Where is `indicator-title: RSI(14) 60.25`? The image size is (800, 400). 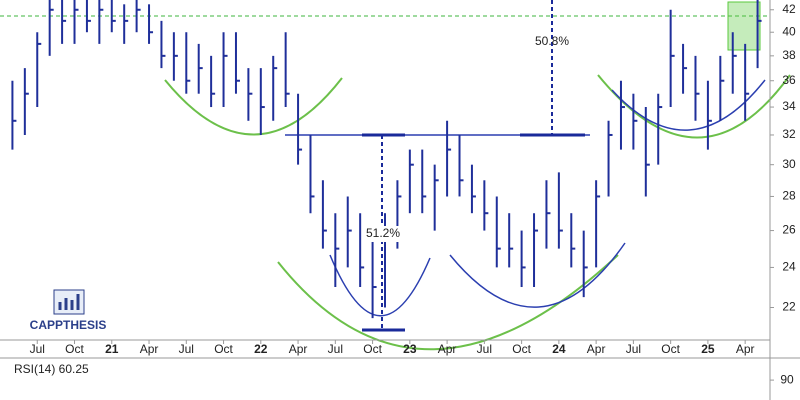
indicator-title: RSI(14) 60.25 is located at coordinates (51, 369).